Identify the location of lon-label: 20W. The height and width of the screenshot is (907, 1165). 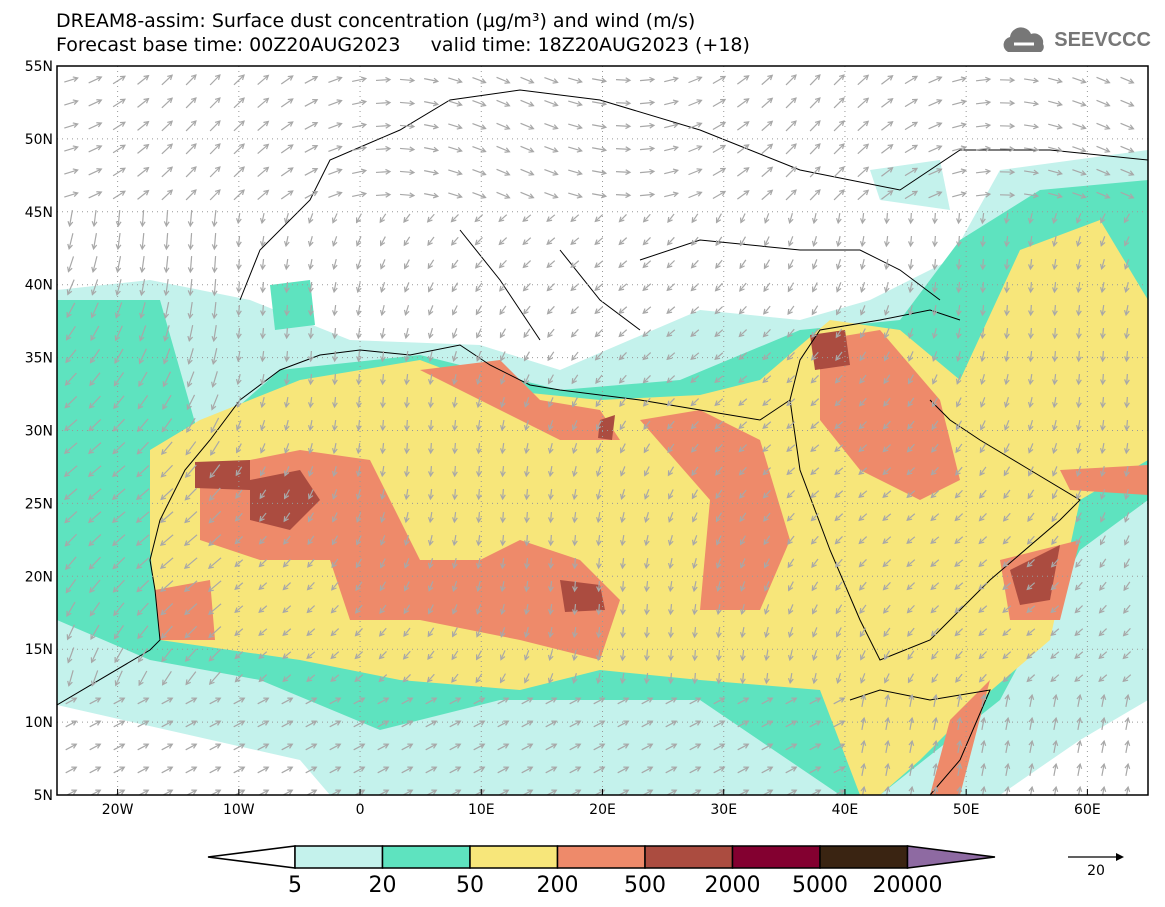
(118, 810).